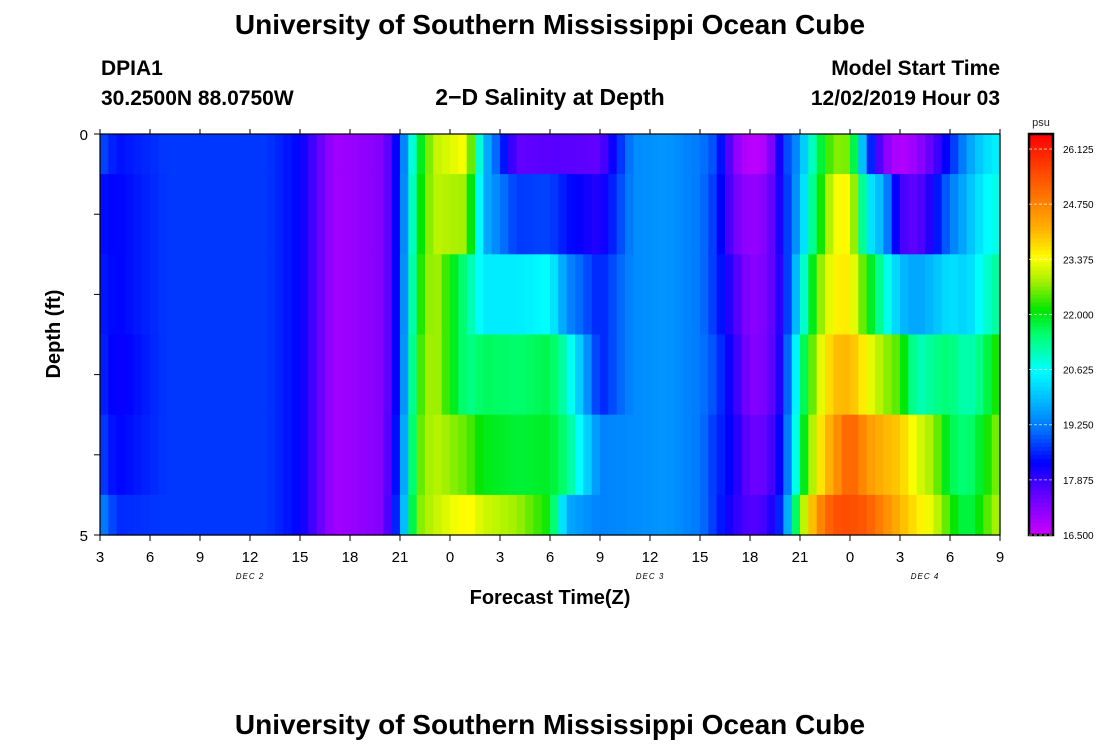 Image resolution: width=1100 pixels, height=750 pixels. Describe the element at coordinates (1078, 426) in the screenshot. I see `colorbar-tick-label: 19.250` at that location.